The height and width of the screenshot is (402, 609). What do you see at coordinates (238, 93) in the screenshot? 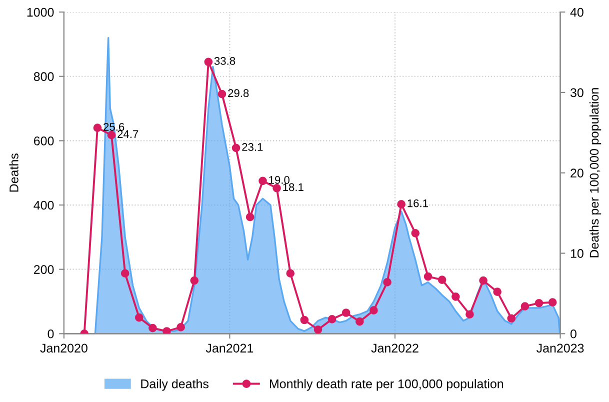
I see `data-label: 29.8` at bounding box center [238, 93].